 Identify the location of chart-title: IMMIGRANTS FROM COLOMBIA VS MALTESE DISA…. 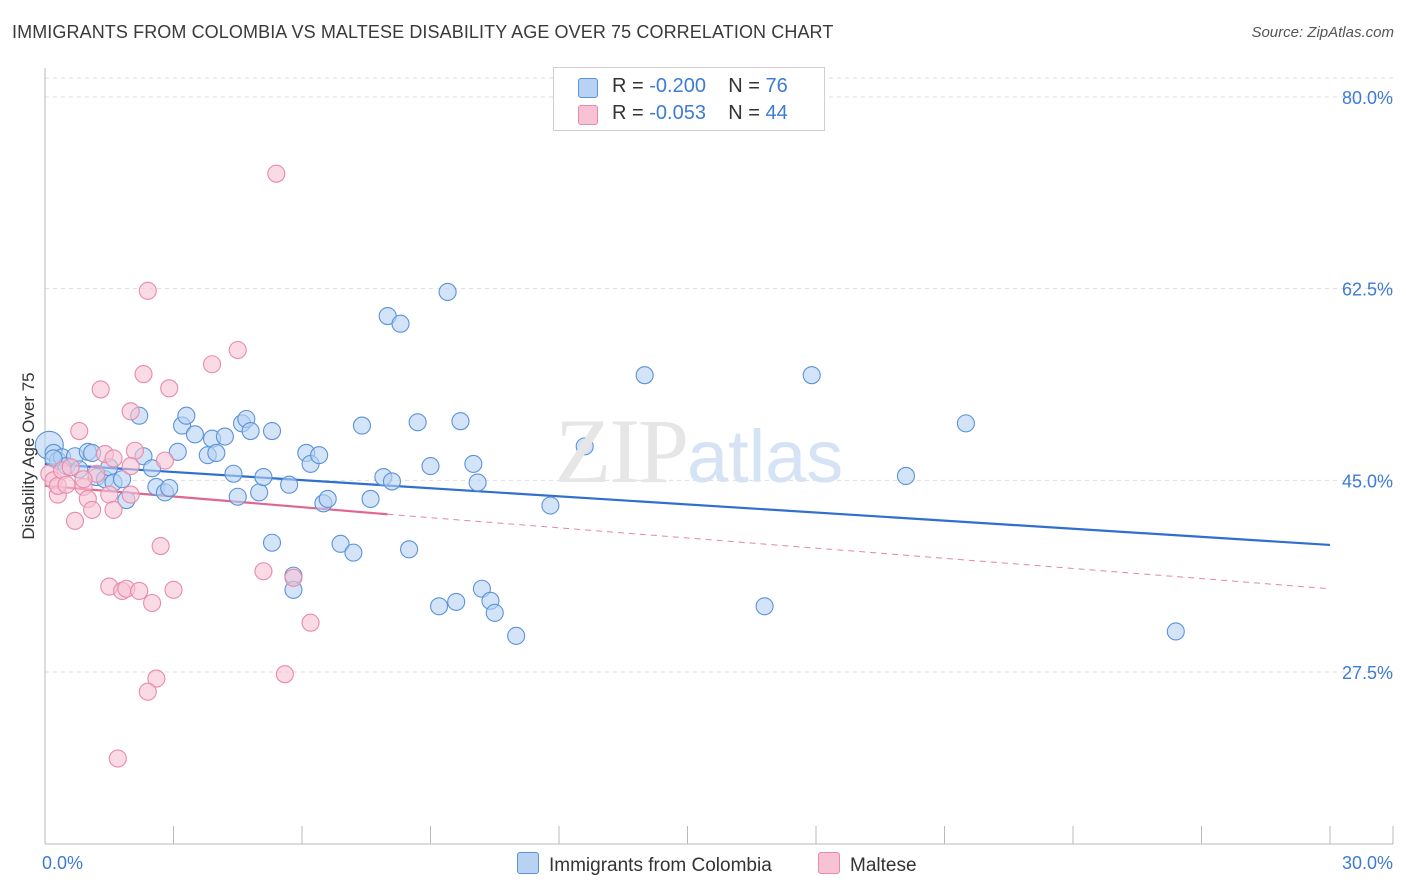
(423, 32).